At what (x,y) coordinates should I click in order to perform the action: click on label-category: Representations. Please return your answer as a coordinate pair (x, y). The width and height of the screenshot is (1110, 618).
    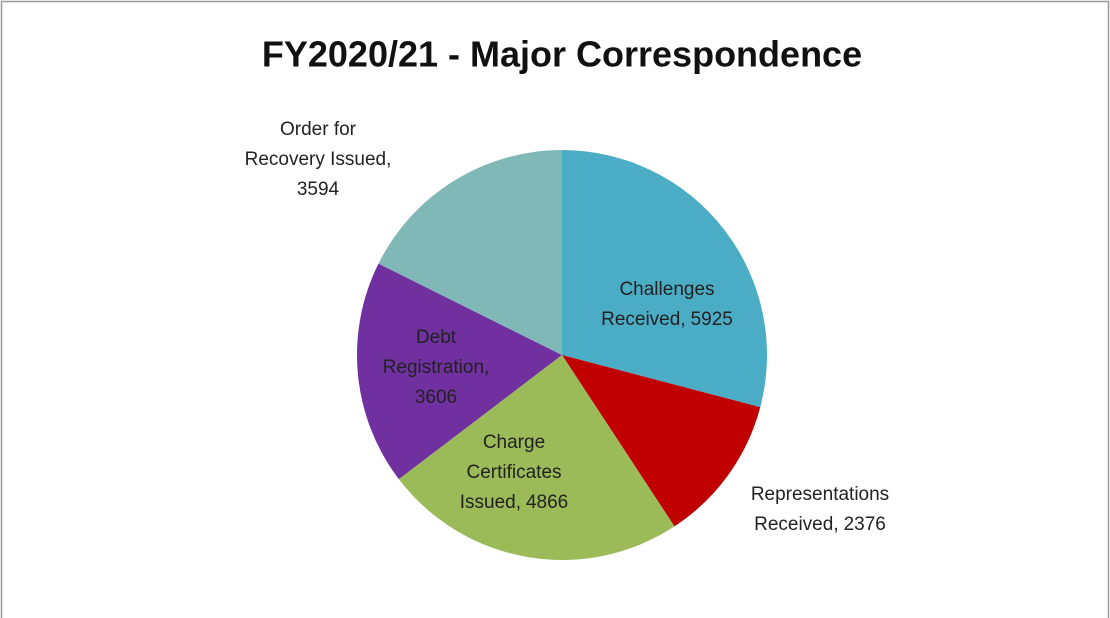
    Looking at the image, I should click on (820, 494).